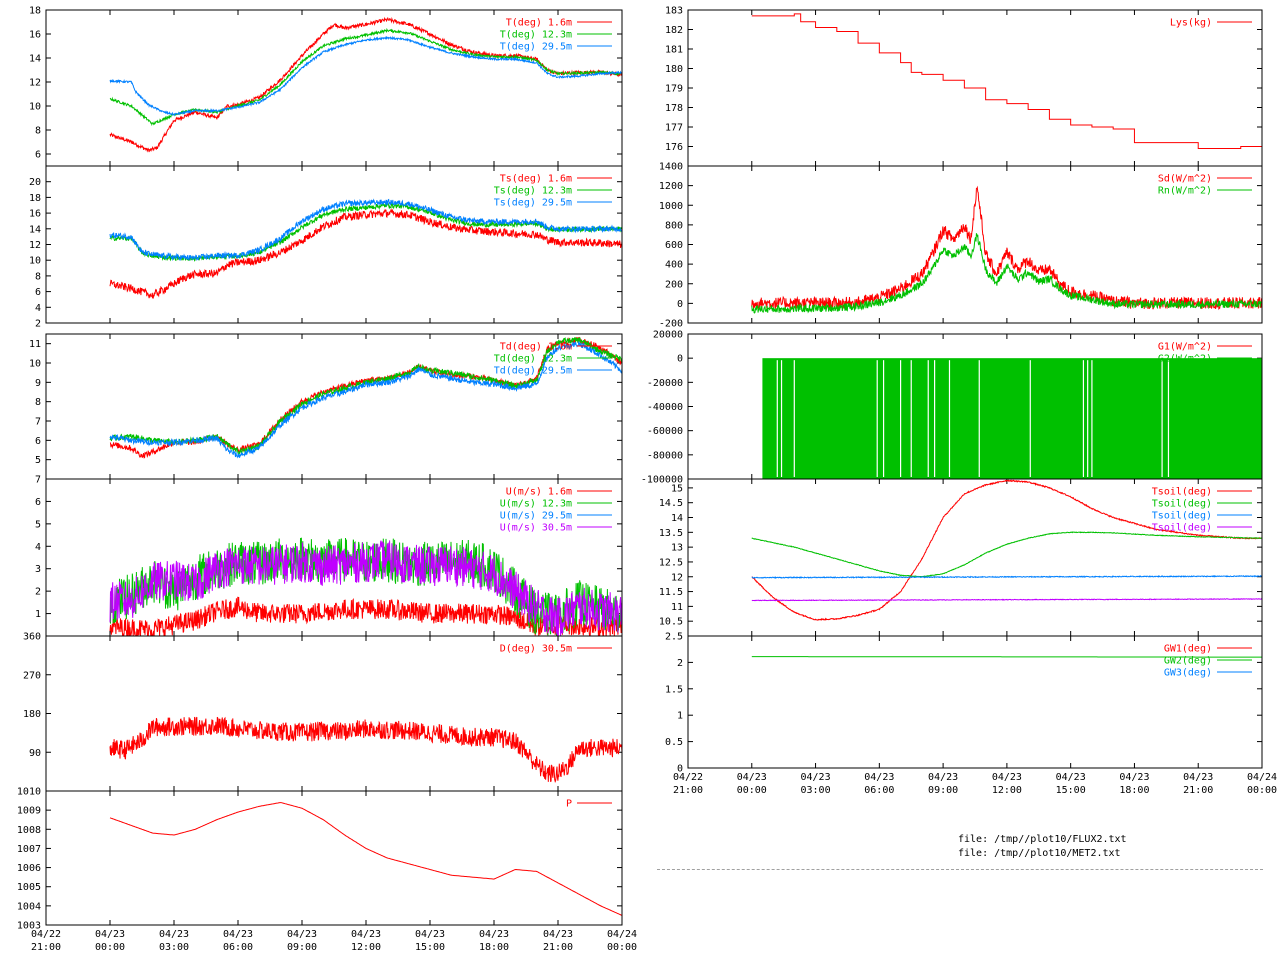 The height and width of the screenshot is (960, 1280). Describe the element at coordinates (674, 225) in the screenshot. I see `y-tick-label: 800` at that location.